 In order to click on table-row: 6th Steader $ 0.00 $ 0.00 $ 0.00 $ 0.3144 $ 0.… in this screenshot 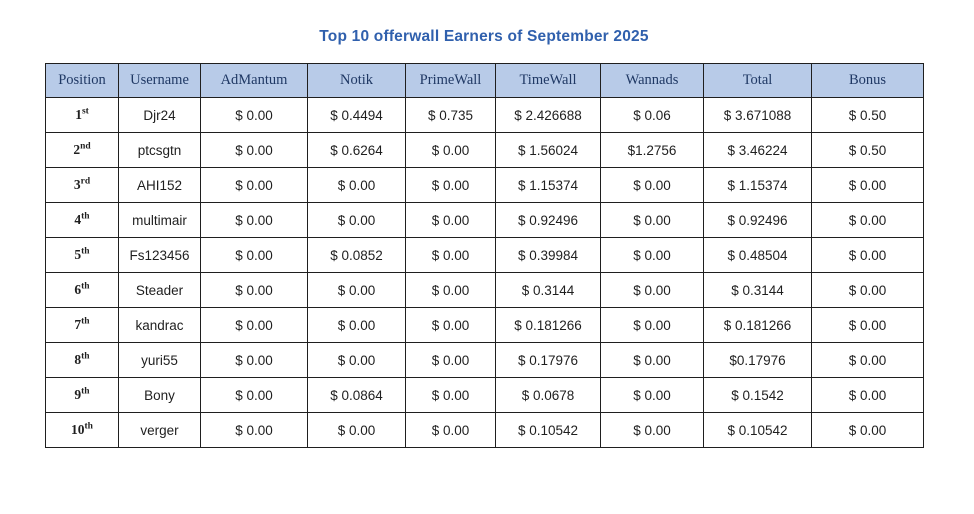, I will do `click(484, 290)`.